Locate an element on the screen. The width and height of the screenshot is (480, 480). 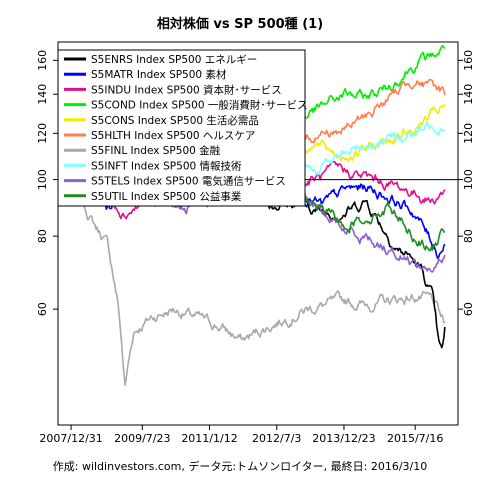
y-tick-label-right-4: 140 is located at coordinates (468, 94).